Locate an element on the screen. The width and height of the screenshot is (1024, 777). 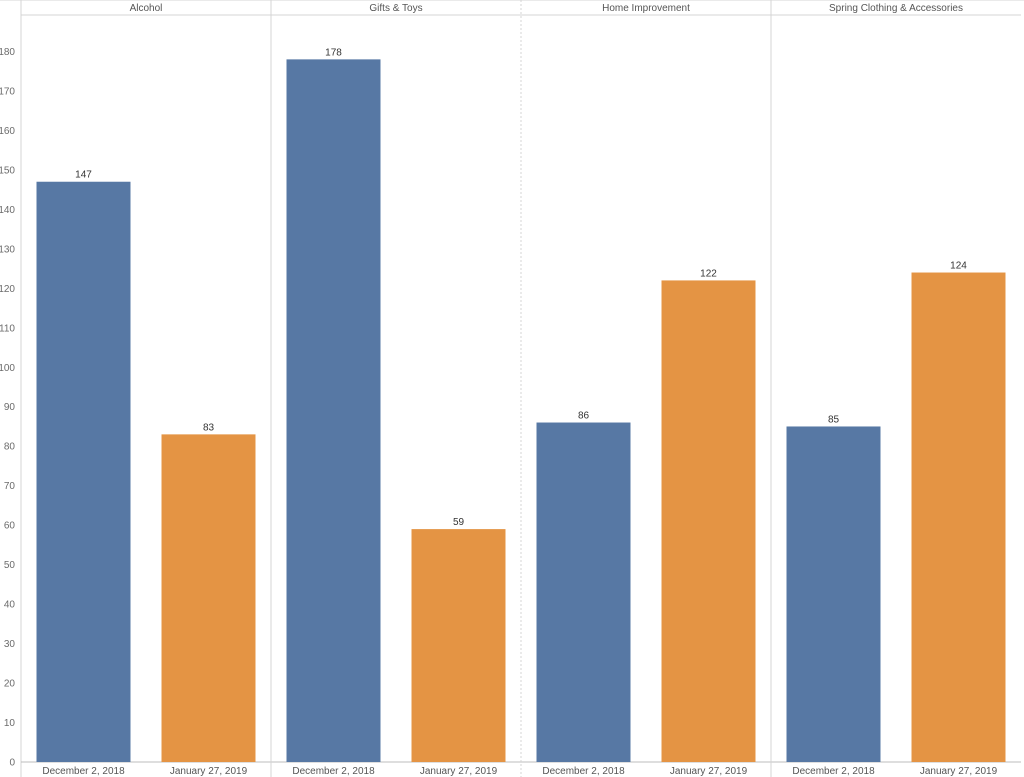
y-tick-label: 60 is located at coordinates (10, 526).